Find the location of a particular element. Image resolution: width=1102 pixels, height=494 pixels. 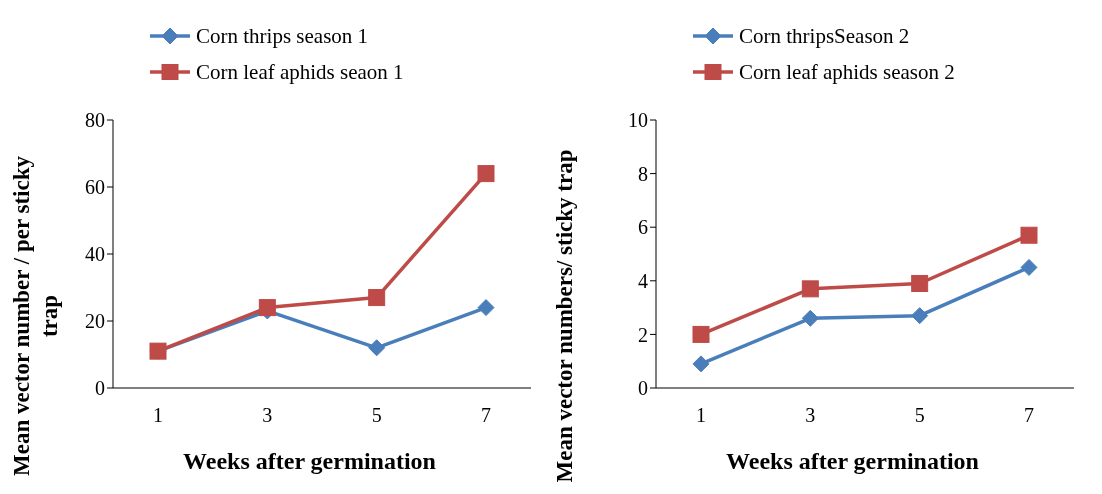

y-tick-label: 6 is located at coordinates (643, 227).